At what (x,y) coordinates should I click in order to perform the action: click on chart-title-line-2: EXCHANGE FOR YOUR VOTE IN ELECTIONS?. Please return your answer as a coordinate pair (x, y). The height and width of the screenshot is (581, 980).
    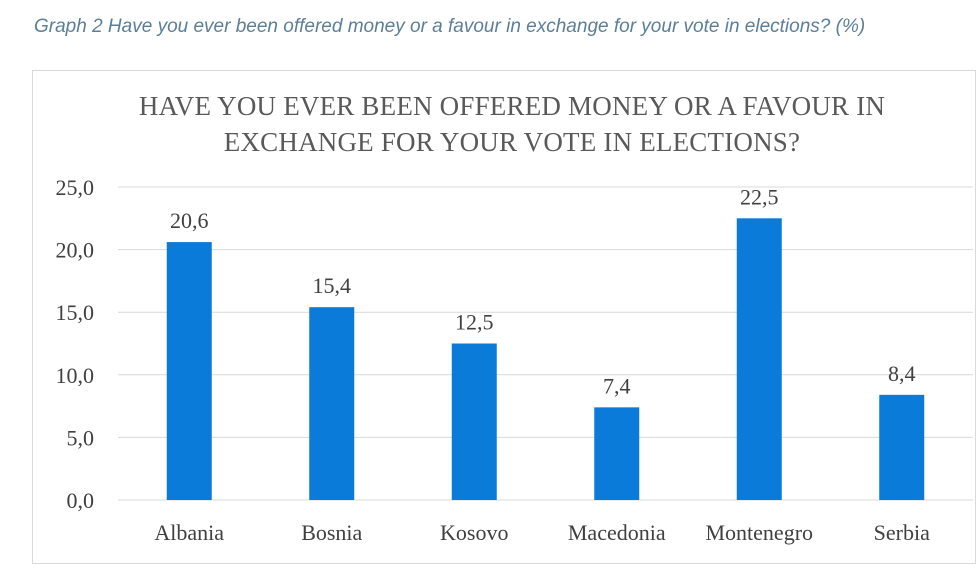
    Looking at the image, I should click on (512, 142).